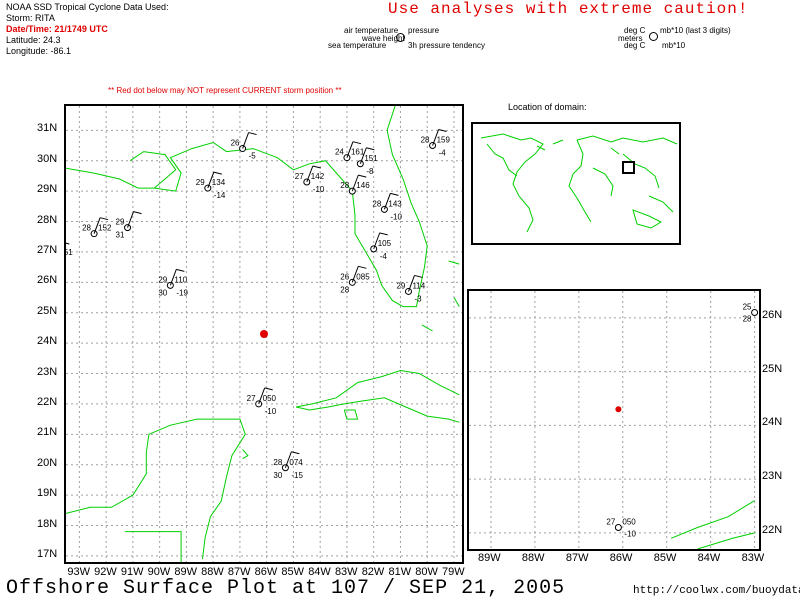 This screenshot has width=800, height=600. Describe the element at coordinates (47, 493) in the screenshot. I see `lat-label: 19N` at that location.